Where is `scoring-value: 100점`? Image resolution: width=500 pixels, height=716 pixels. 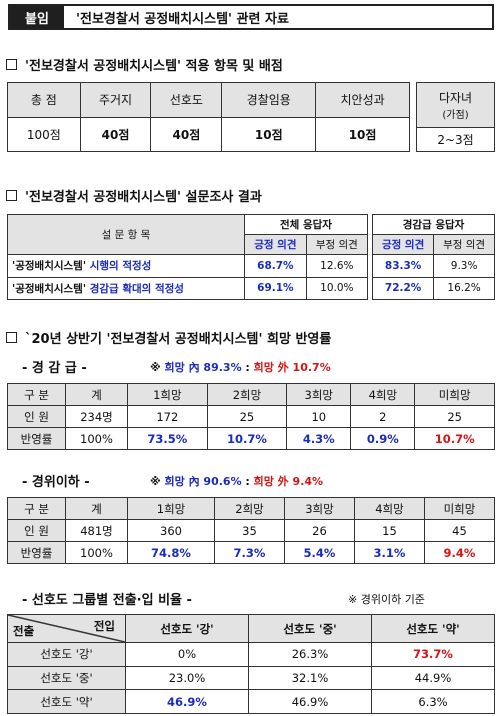 scoring-value: 100점 is located at coordinates (44, 134).